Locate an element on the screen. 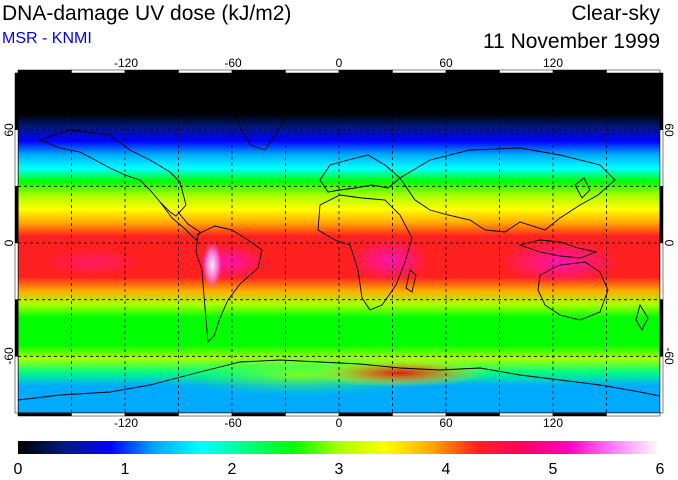 The width and height of the screenshot is (678, 480). coast-indonesia is located at coordinates (558, 249).